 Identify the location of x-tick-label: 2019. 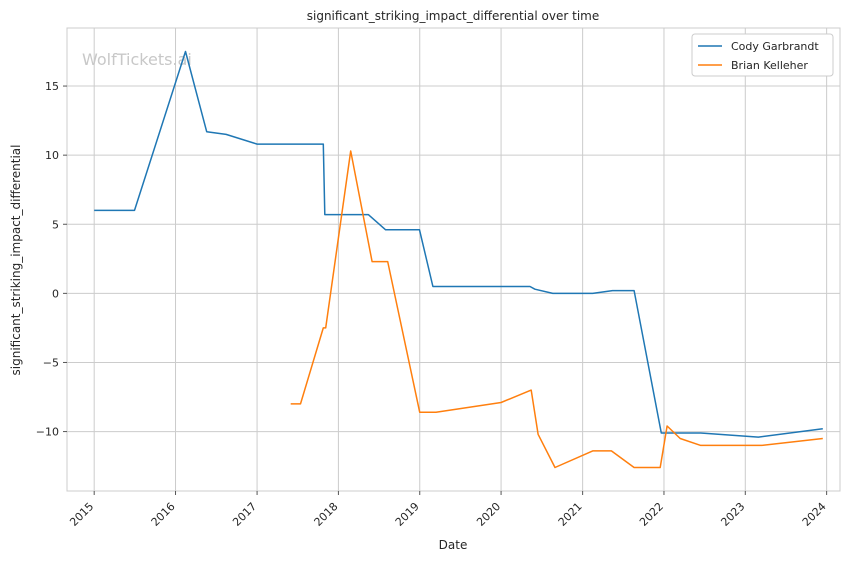
(407, 514).